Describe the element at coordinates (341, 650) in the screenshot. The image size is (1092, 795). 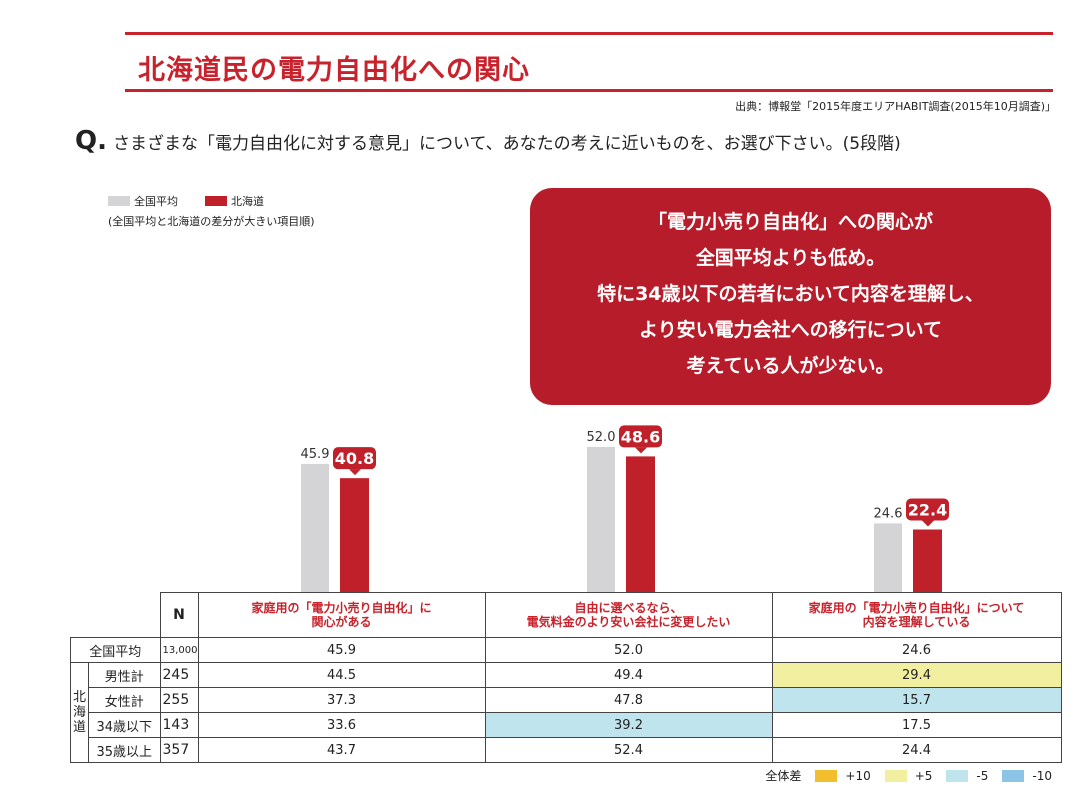
I see `cell-value: 45.9` at that location.